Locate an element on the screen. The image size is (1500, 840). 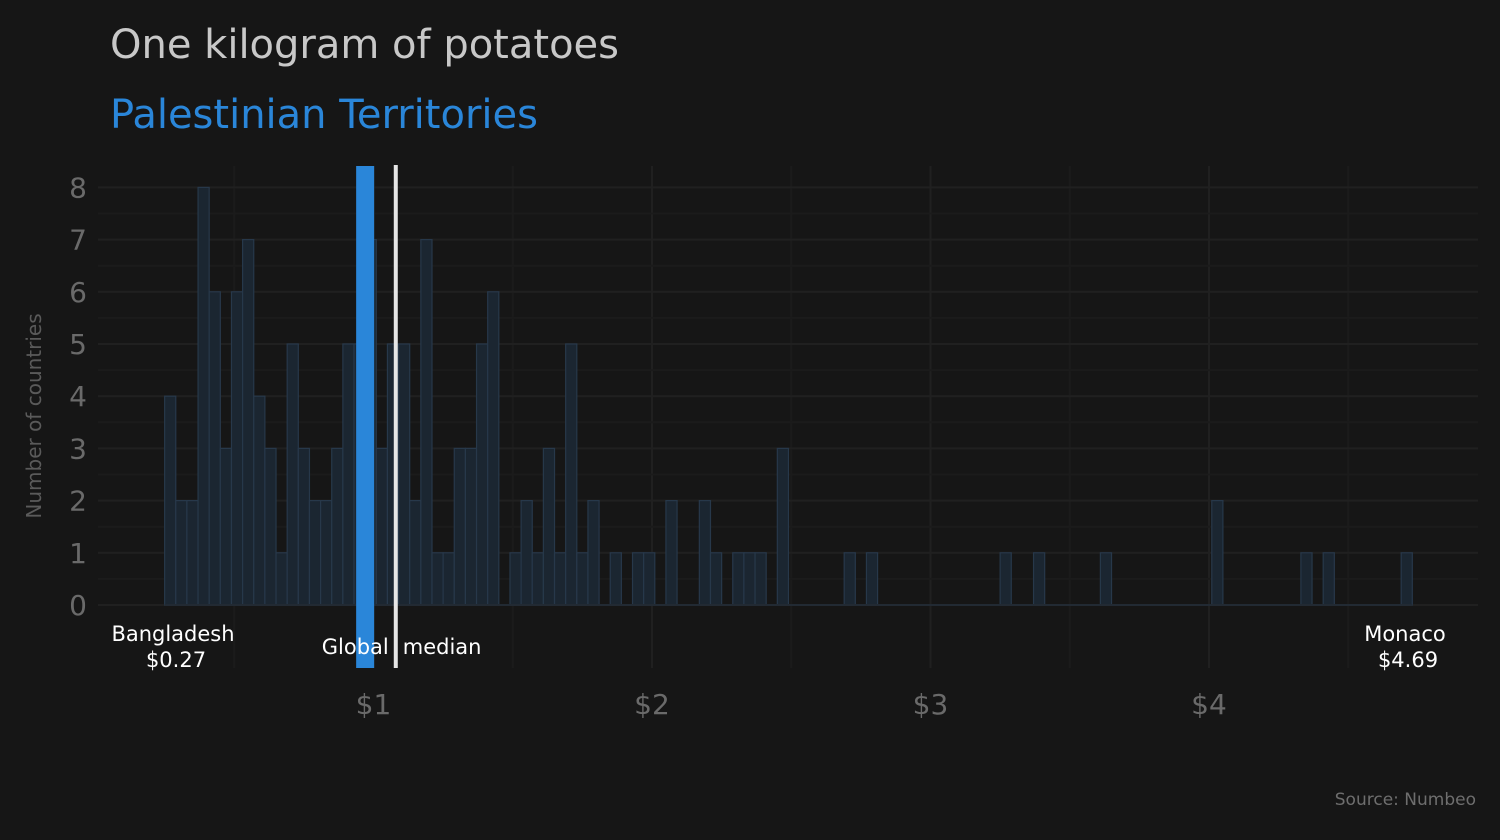
max-country-value: $4.69 is located at coordinates (1408, 660).